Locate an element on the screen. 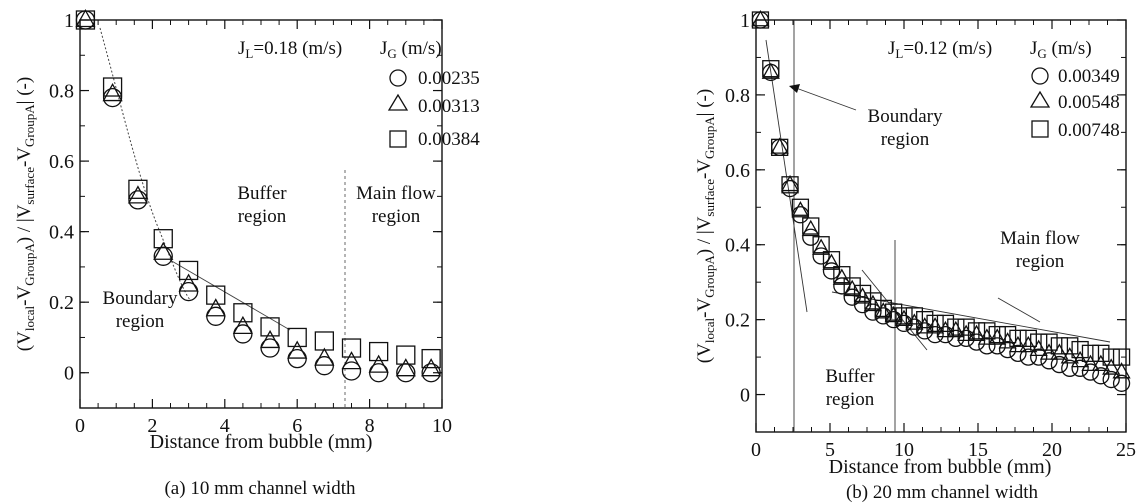  legend-circle-marker is located at coordinates (398, 78).